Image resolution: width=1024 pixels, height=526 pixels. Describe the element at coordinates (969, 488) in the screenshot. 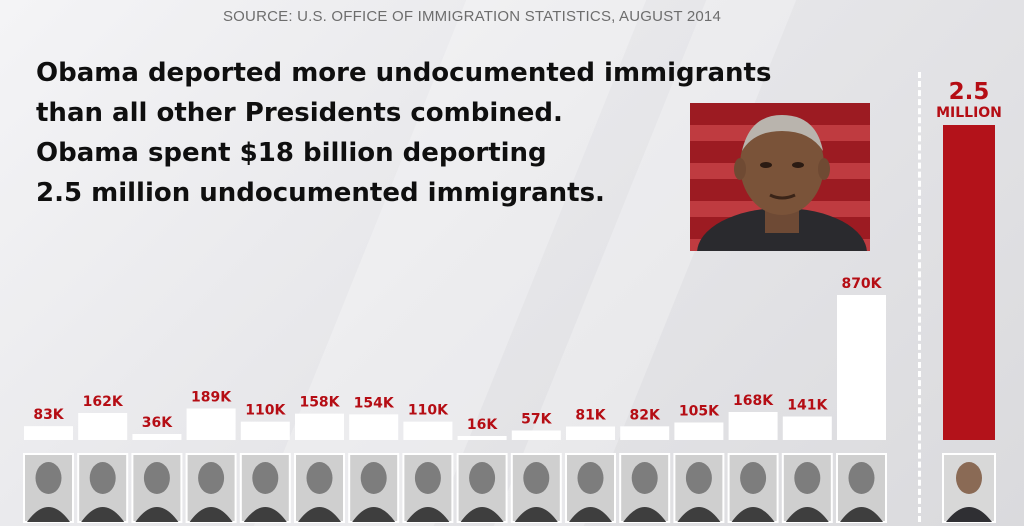

I see `obama-portrait` at that location.